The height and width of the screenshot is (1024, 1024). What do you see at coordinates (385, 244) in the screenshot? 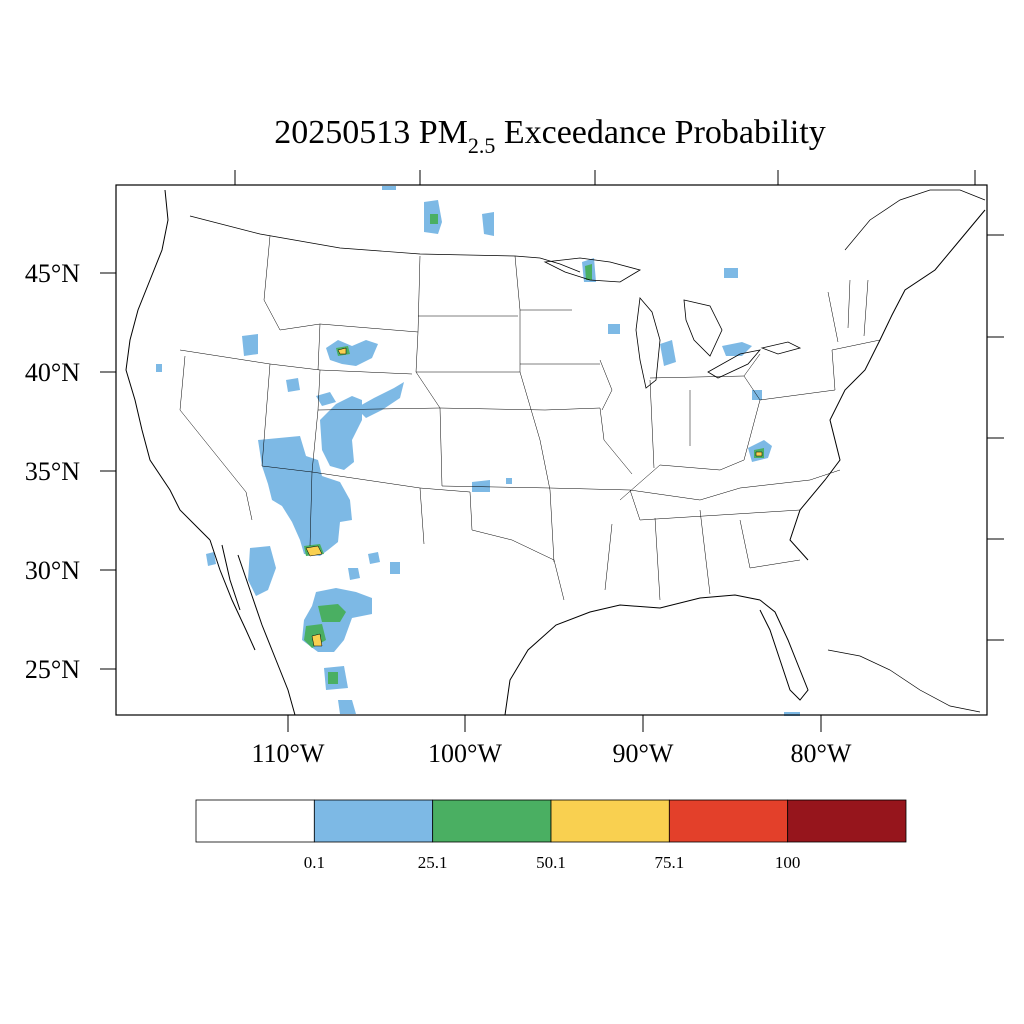
I see `border-canada-us` at bounding box center [385, 244].